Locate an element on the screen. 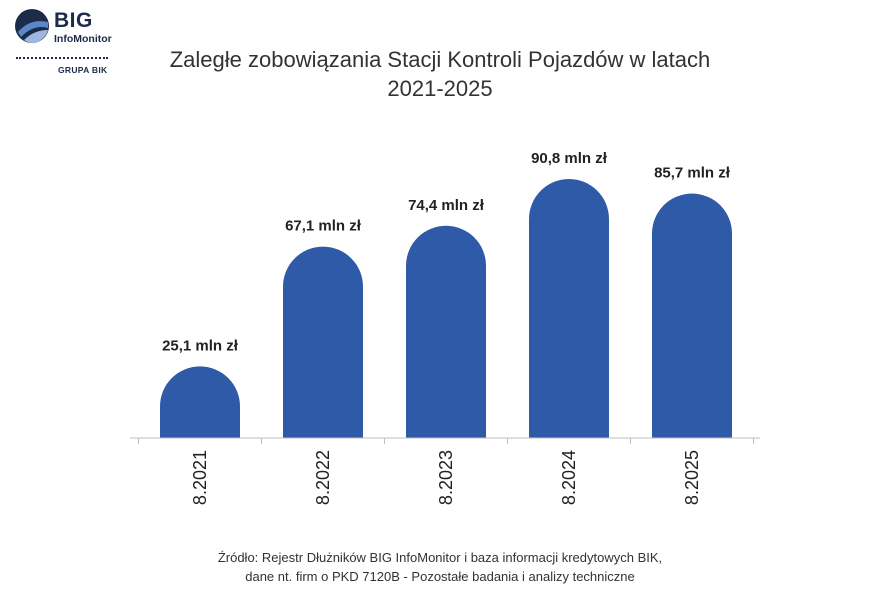 The width and height of the screenshot is (872, 610). x-tick-label-8.2024: 8.2024 is located at coordinates (569, 477).